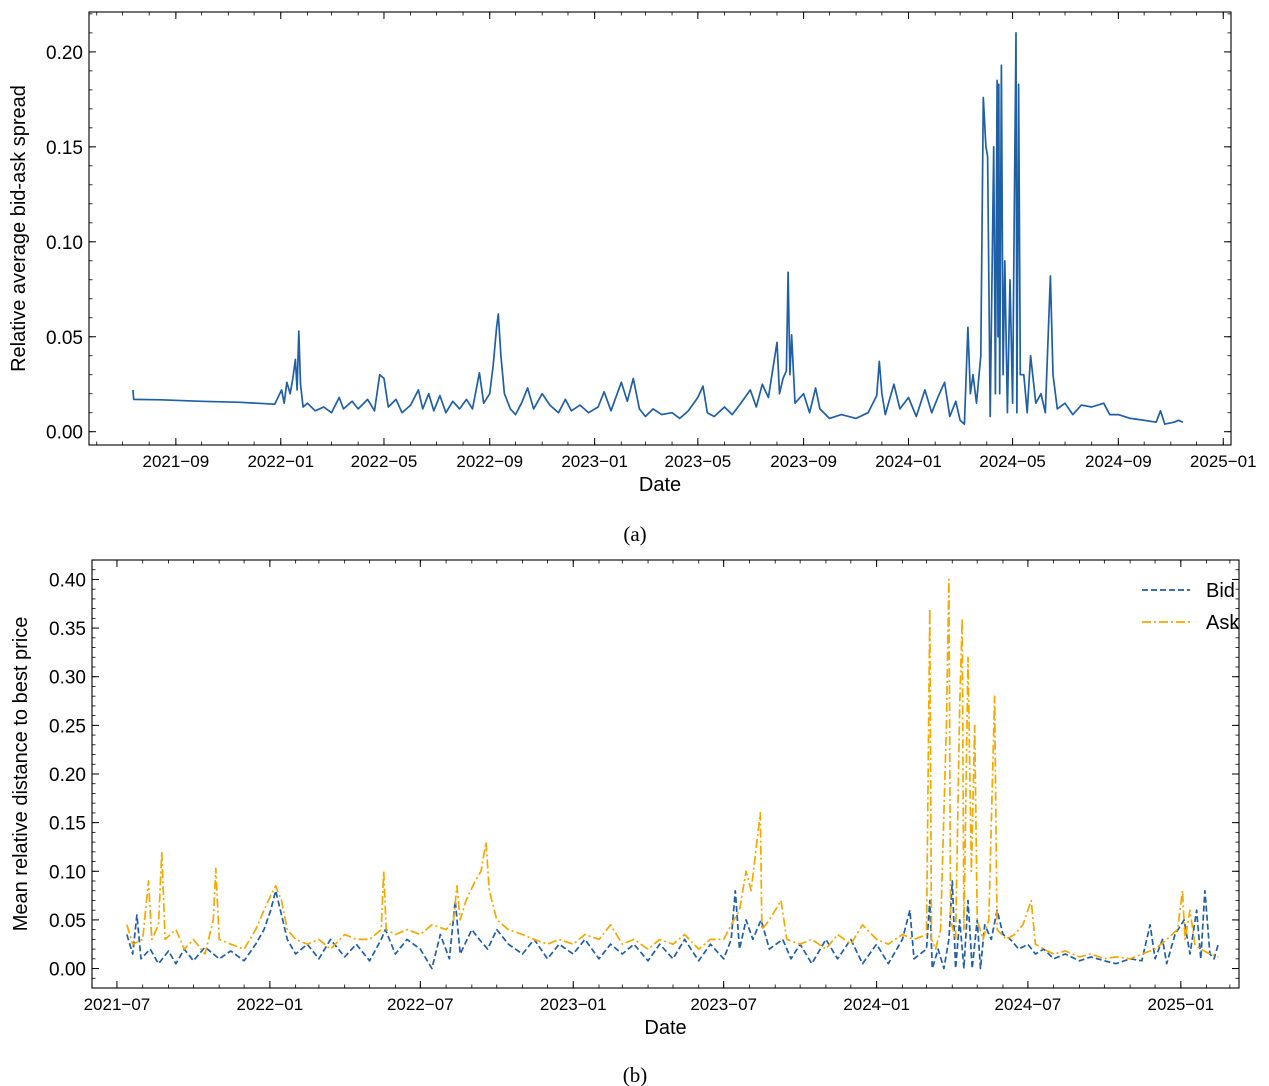 The width and height of the screenshot is (1269, 1086). What do you see at coordinates (384, 461) in the screenshot?
I see `x-tick-label: 2022−05` at bounding box center [384, 461].